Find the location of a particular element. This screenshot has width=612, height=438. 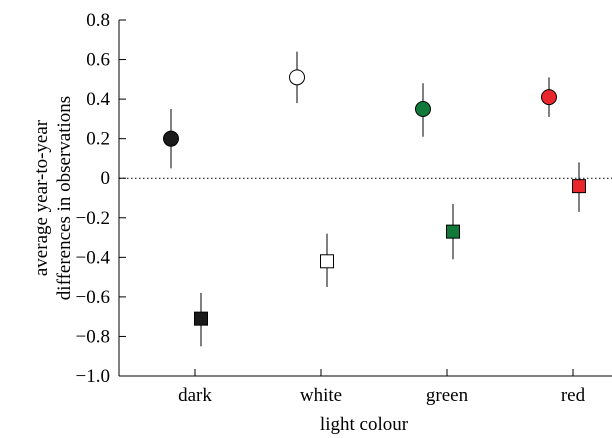

y-tick-label: −0.6 is located at coordinates (93, 297).